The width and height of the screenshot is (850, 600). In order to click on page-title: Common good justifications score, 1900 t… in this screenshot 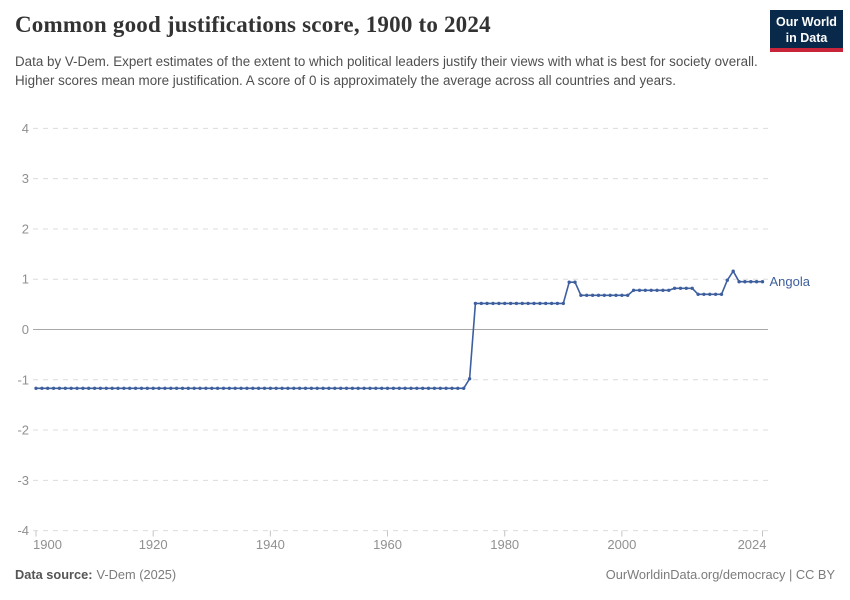, I will do `click(253, 24)`.